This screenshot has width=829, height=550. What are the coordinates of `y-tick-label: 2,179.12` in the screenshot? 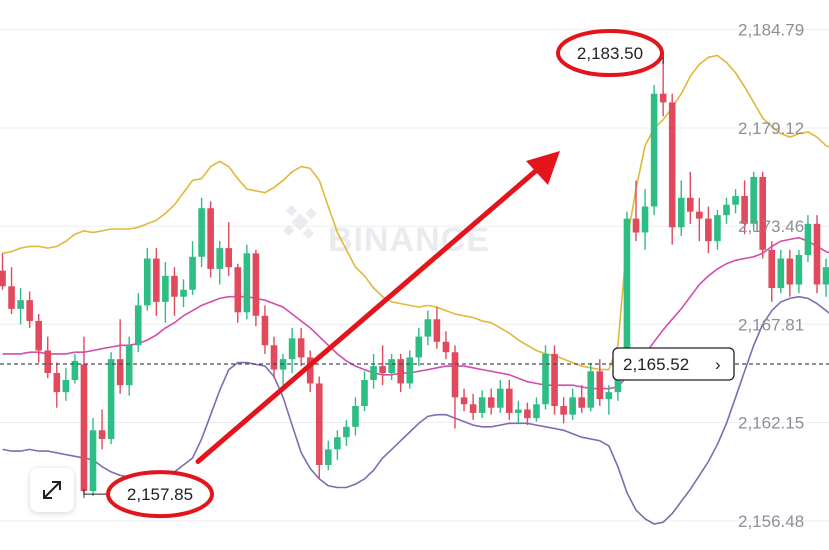 It's located at (771, 128).